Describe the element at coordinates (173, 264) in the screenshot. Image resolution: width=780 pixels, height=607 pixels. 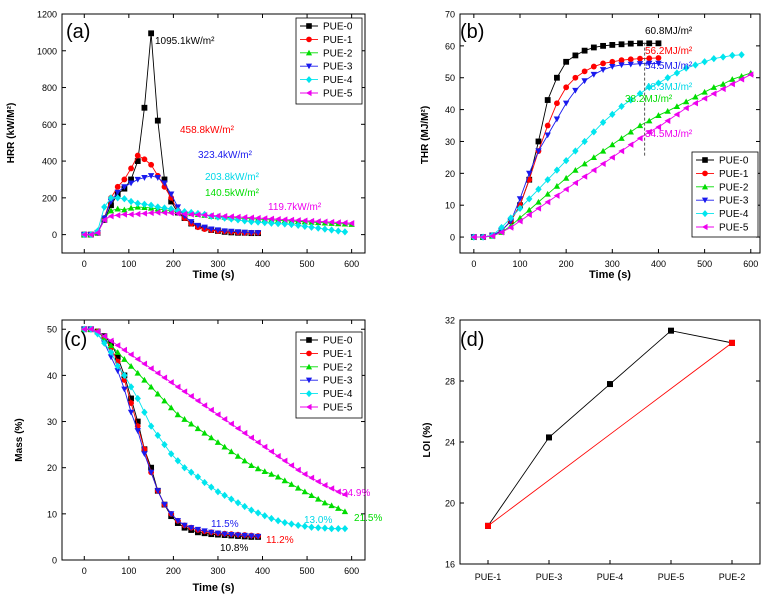
I see `x-tick-label: 200` at that location.